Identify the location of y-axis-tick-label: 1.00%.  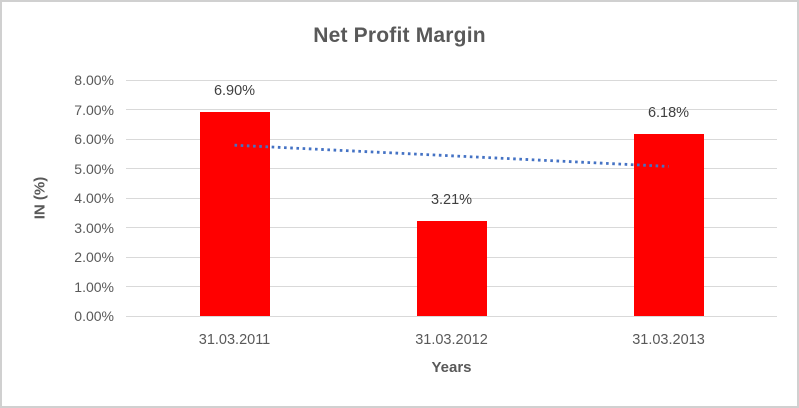
(94, 286).